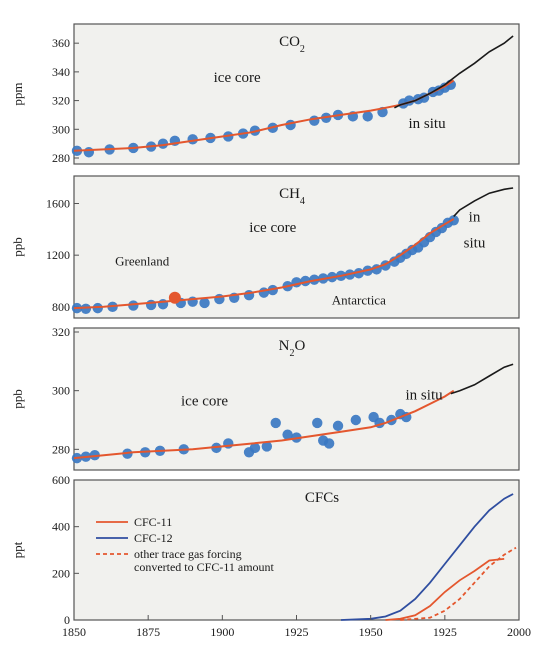  Describe the element at coordinates (58, 204) in the screenshot. I see `y-tick-label: 1600` at that location.